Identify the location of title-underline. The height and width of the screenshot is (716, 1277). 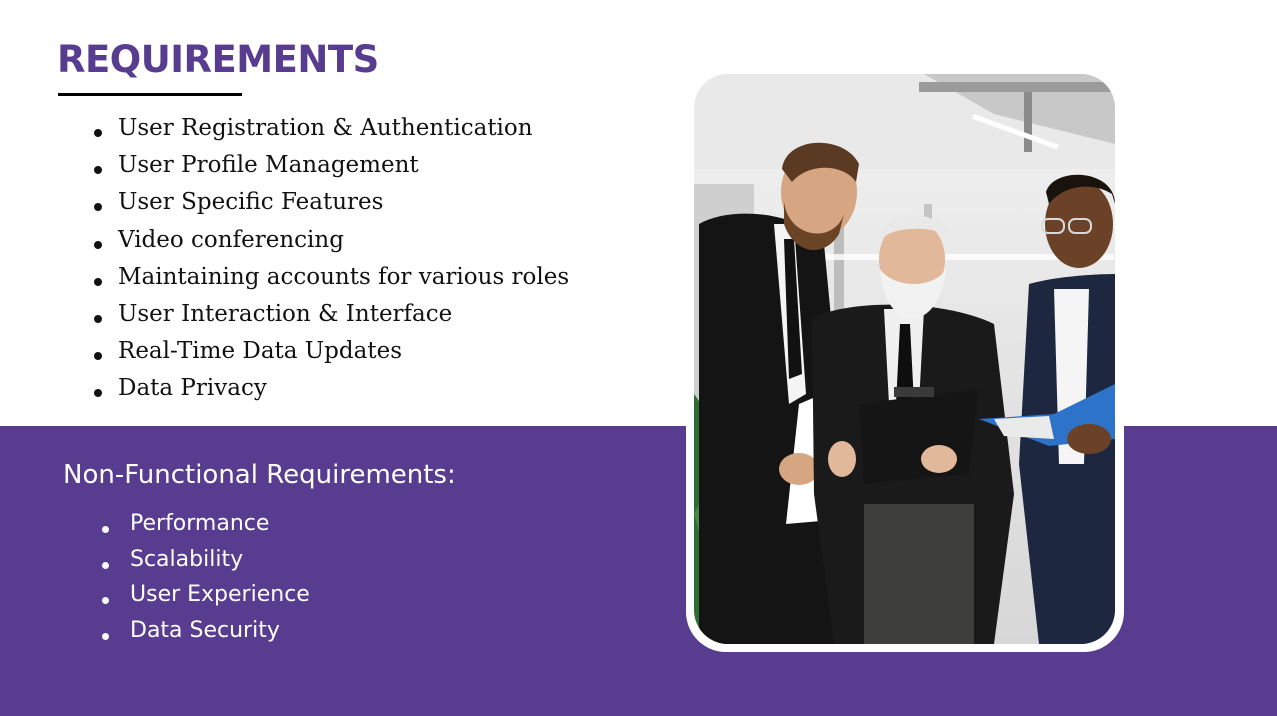
(150, 94).